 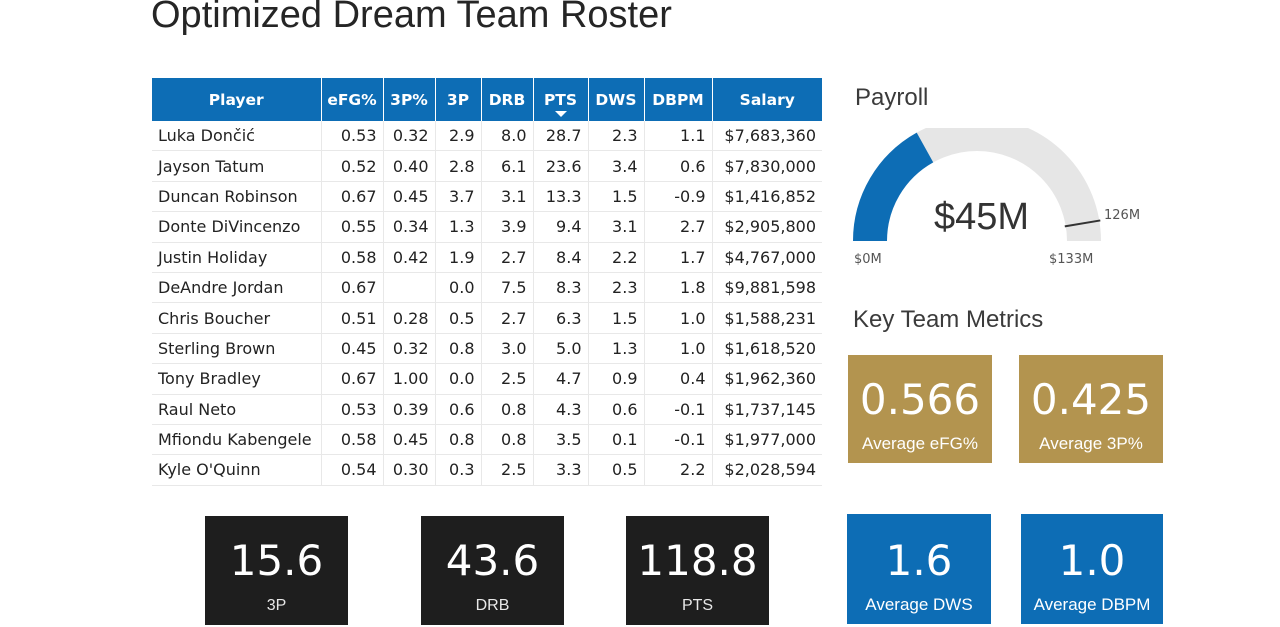 What do you see at coordinates (237, 440) in the screenshot?
I see `player-name-cell: Mfiondu Kabengele` at bounding box center [237, 440].